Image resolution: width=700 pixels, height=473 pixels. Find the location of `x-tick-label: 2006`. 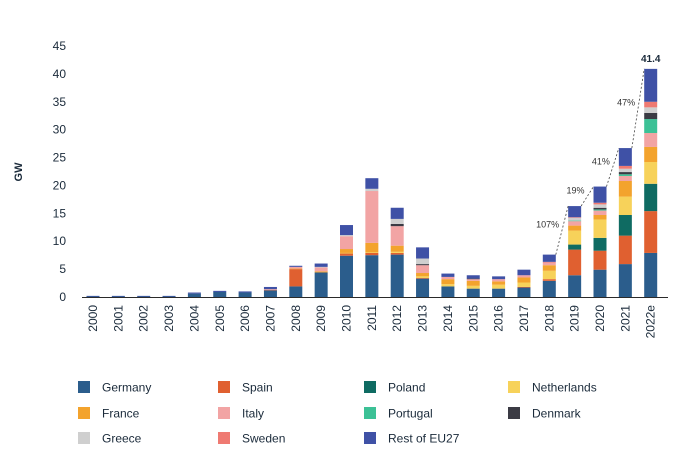

x-tick-label: 2006 is located at coordinates (245, 318).